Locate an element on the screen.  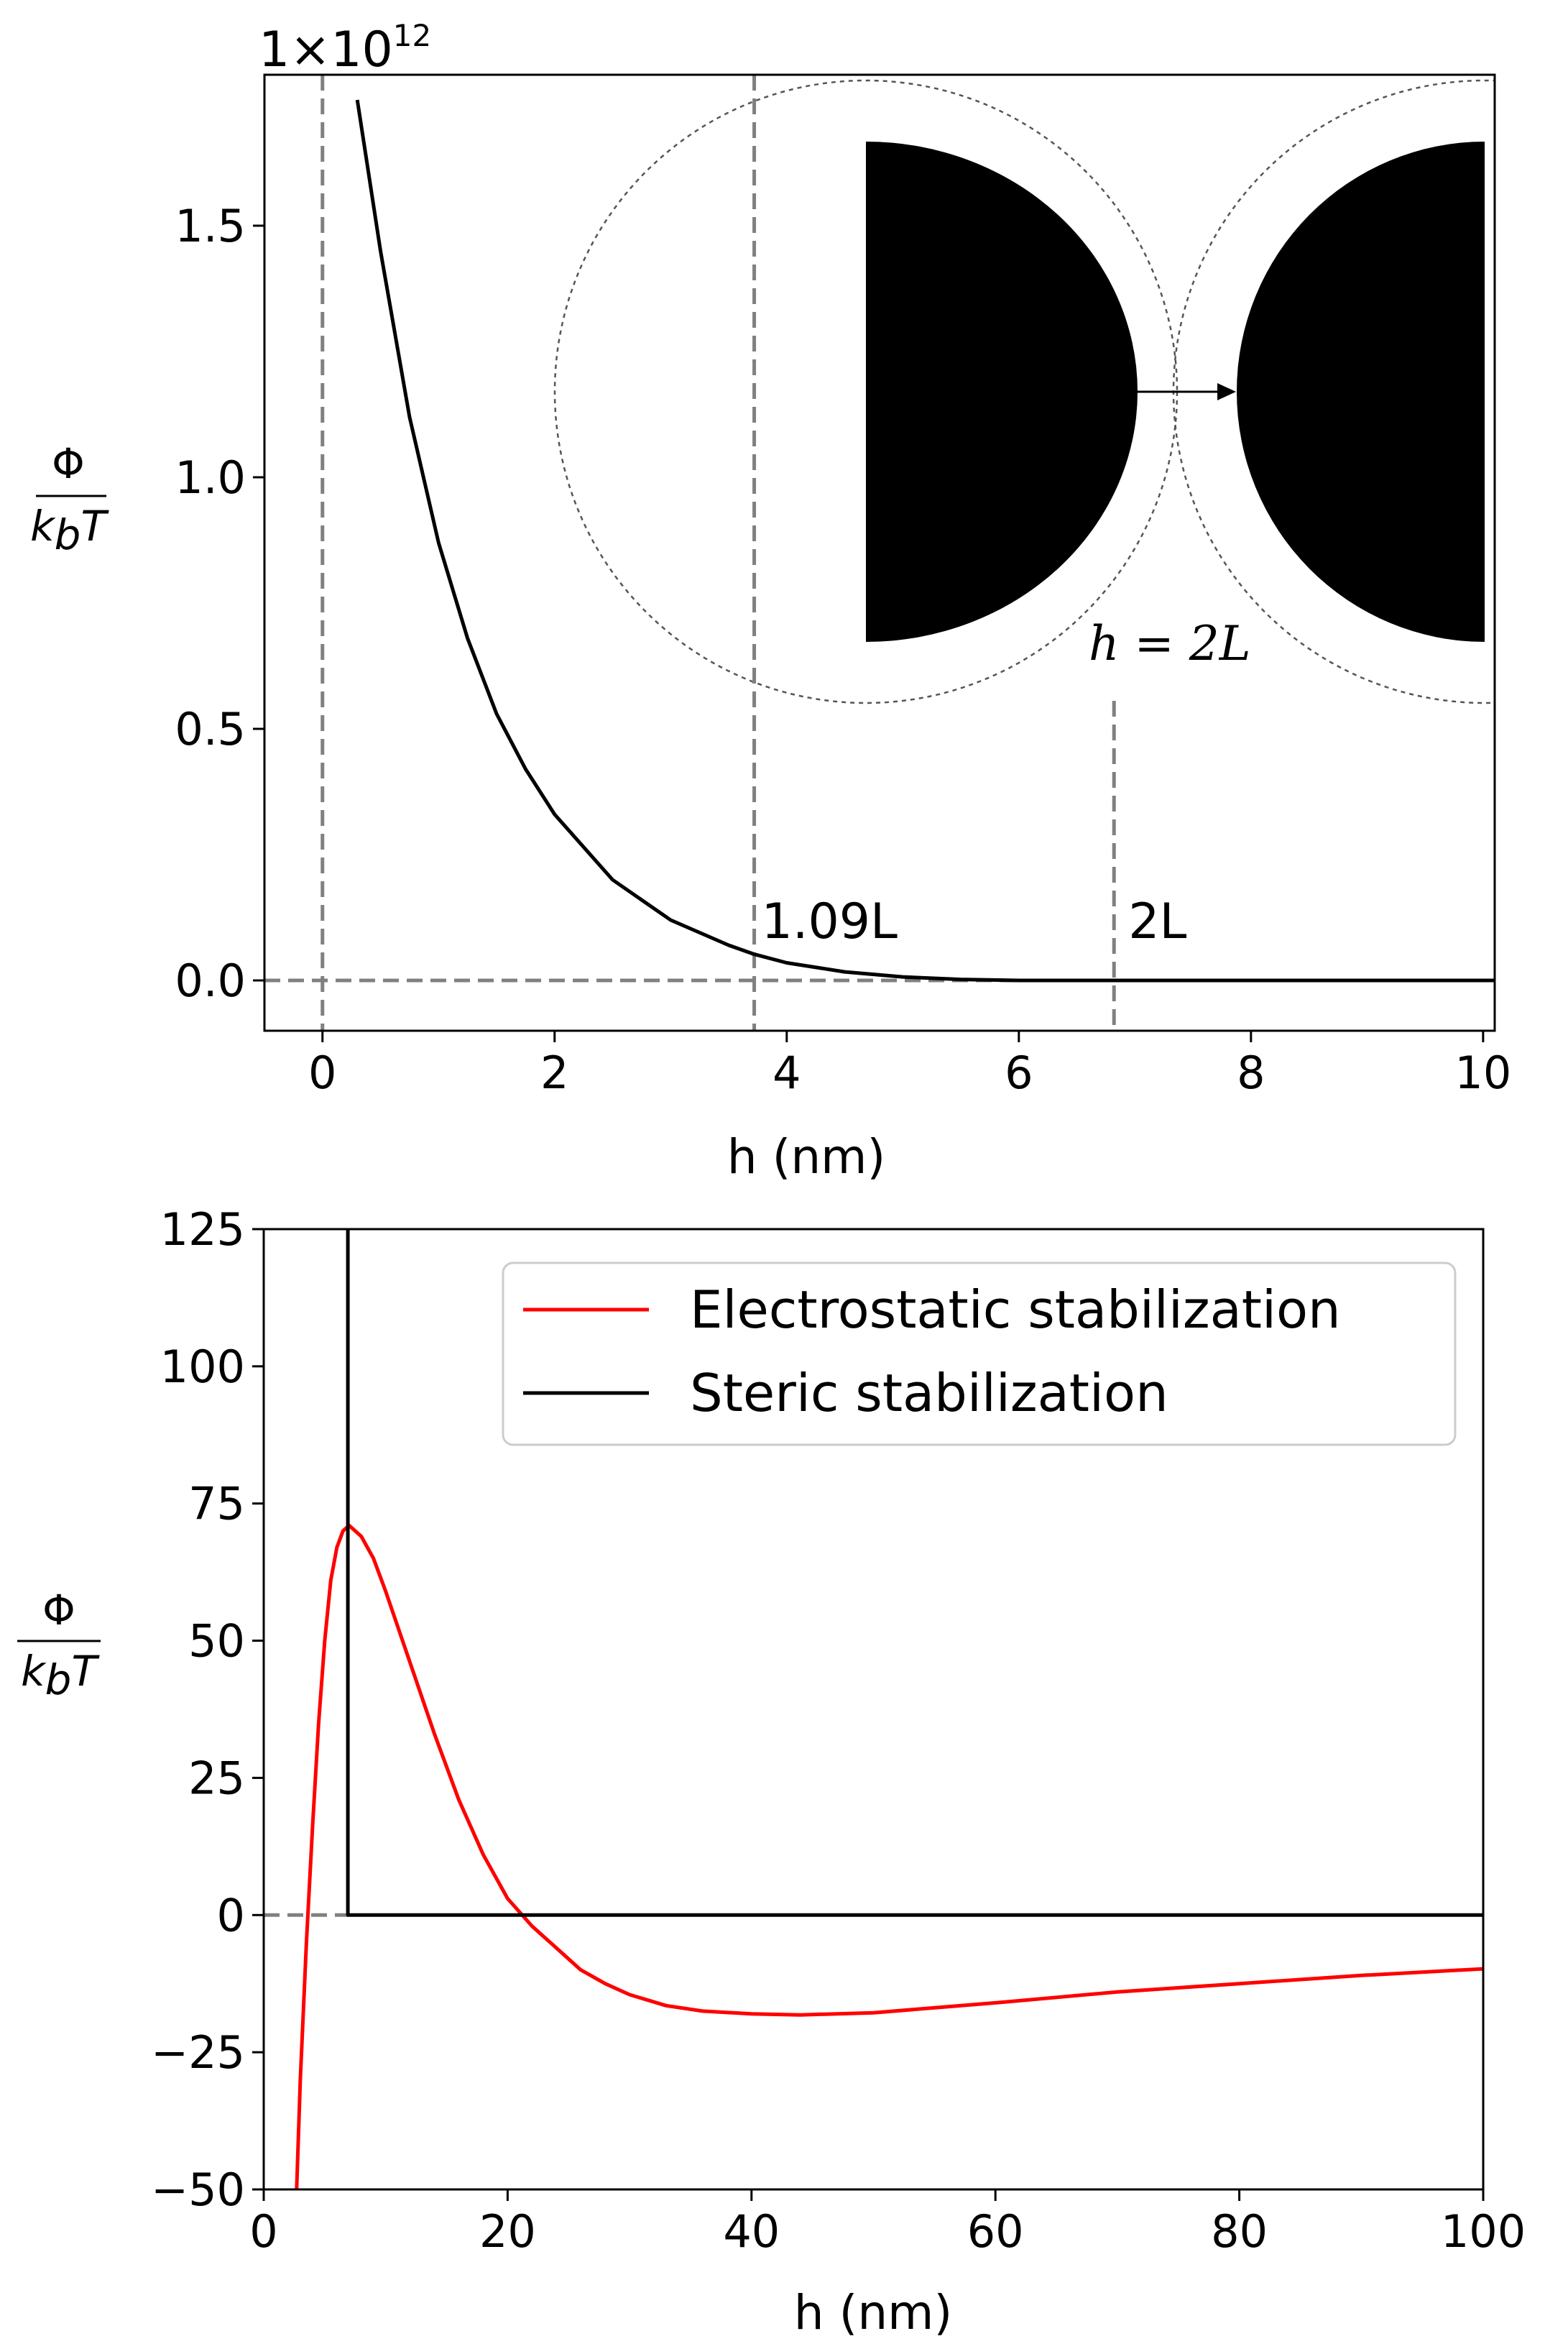
legend-label-electrostatic: Electrostatic stabilization is located at coordinates (1015, 1309).